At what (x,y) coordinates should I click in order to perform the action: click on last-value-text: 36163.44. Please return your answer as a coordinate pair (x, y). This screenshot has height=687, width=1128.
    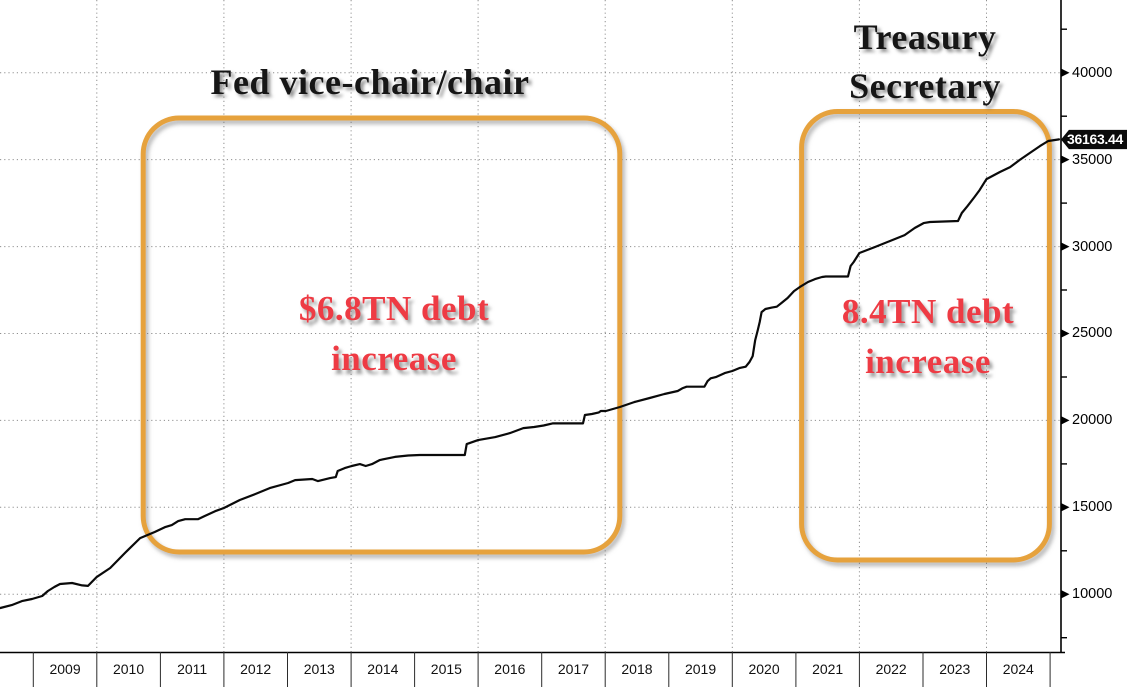
    Looking at the image, I should click on (1095, 139).